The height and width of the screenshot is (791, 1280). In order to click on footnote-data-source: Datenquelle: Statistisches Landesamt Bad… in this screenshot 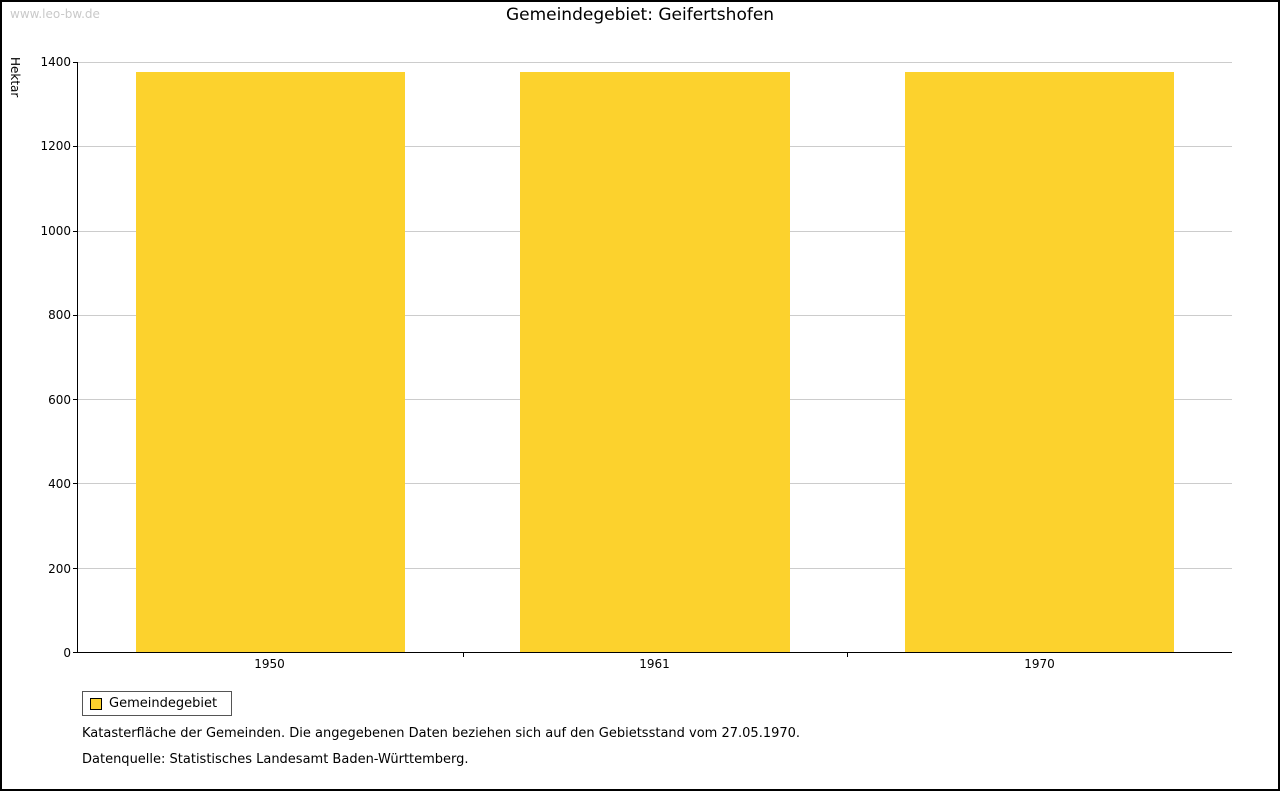, I will do `click(275, 759)`.